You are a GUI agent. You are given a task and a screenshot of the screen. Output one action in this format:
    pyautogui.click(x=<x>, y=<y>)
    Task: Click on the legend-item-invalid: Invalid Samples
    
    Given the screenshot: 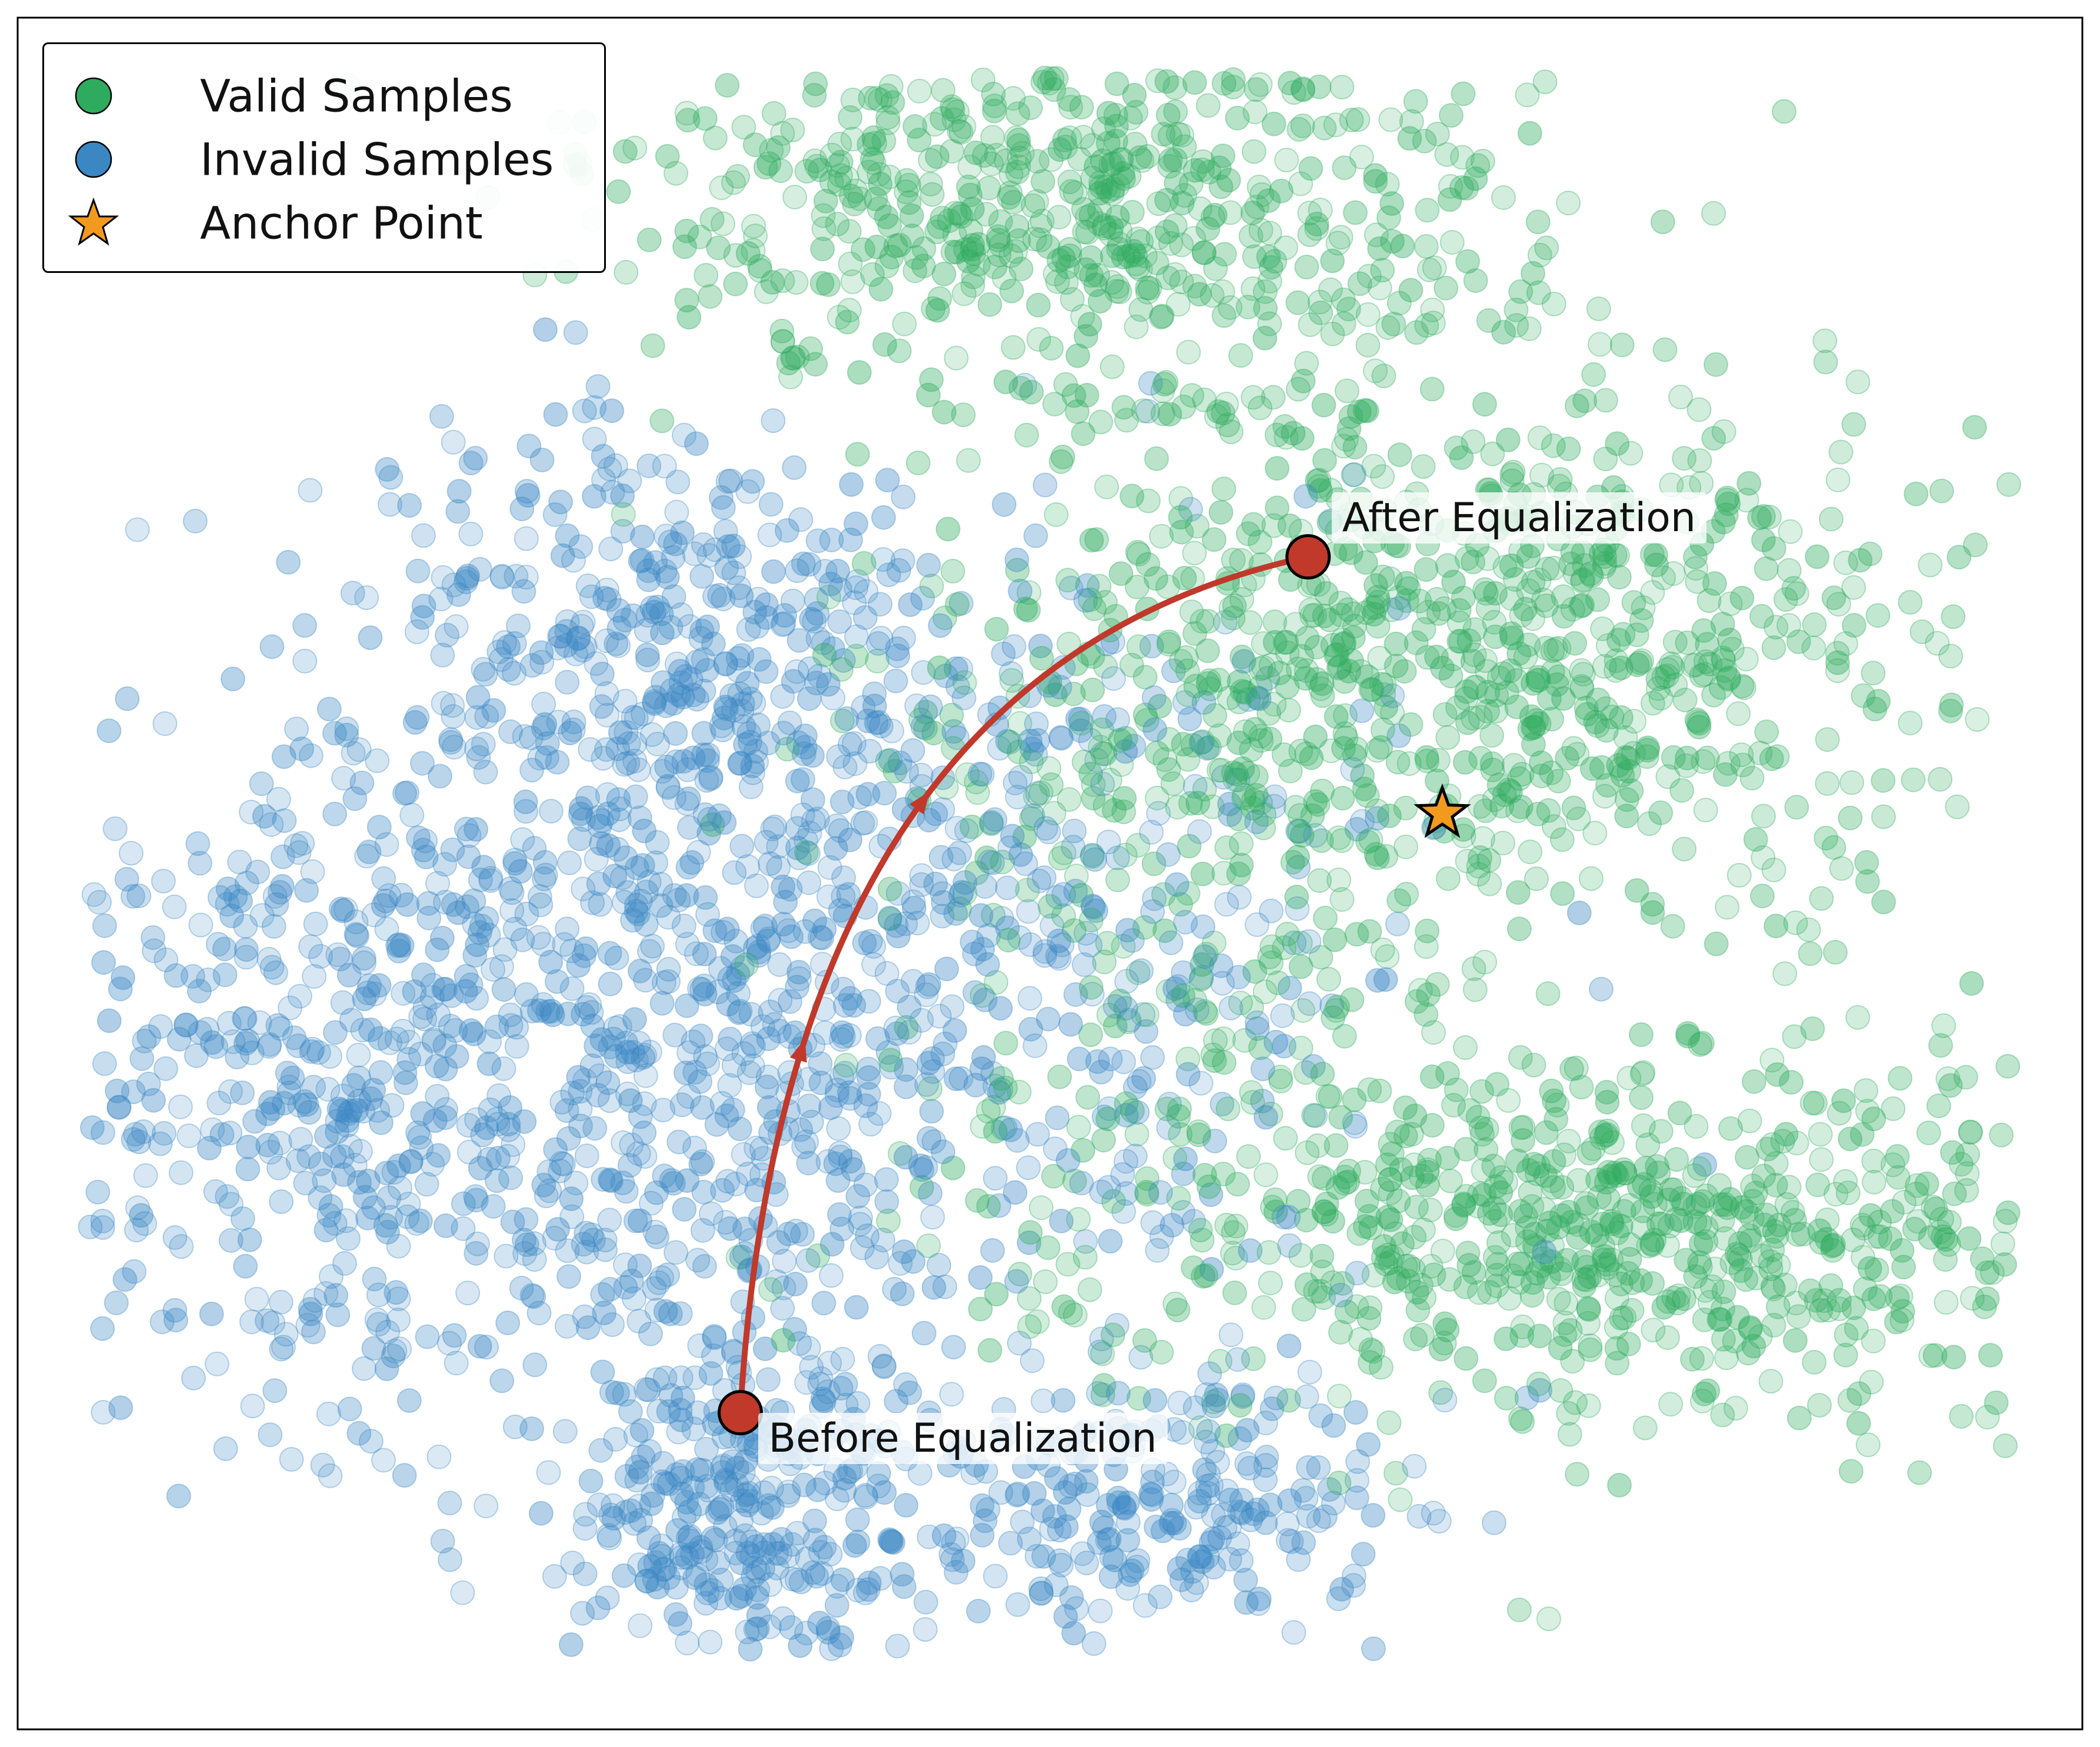 What is the action you would take?
    pyautogui.click(x=324, y=159)
    